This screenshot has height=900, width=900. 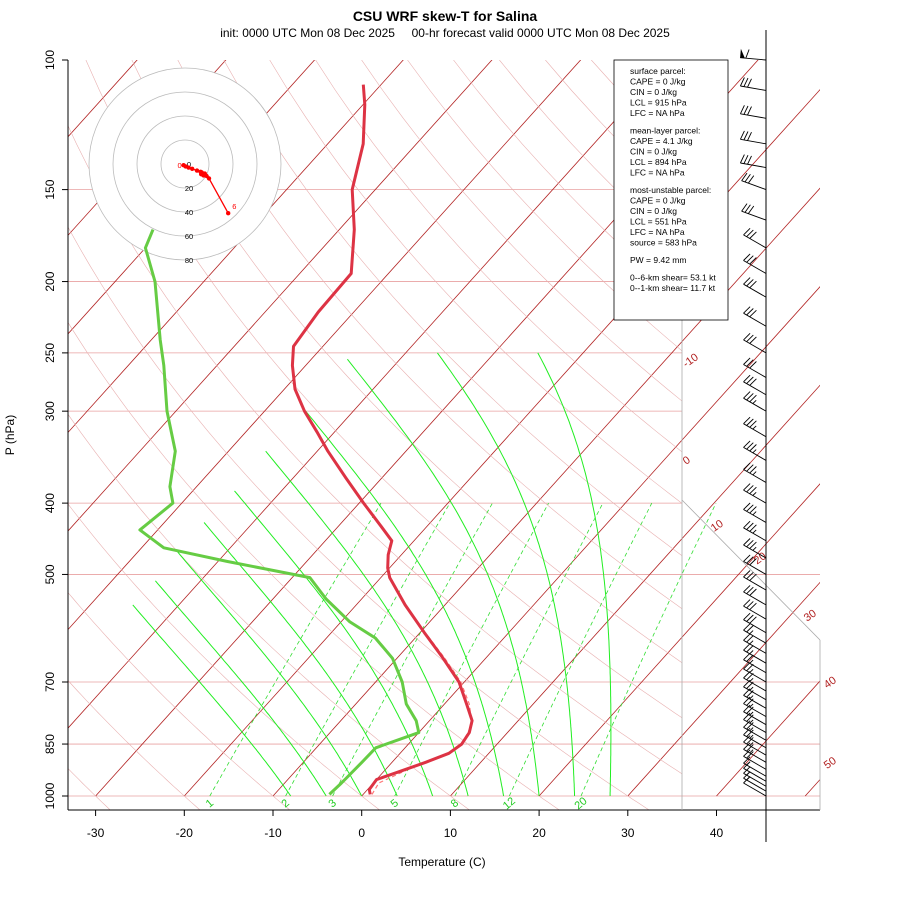 I want to click on x-axis-label: Temperature (C), so click(x=441, y=862).